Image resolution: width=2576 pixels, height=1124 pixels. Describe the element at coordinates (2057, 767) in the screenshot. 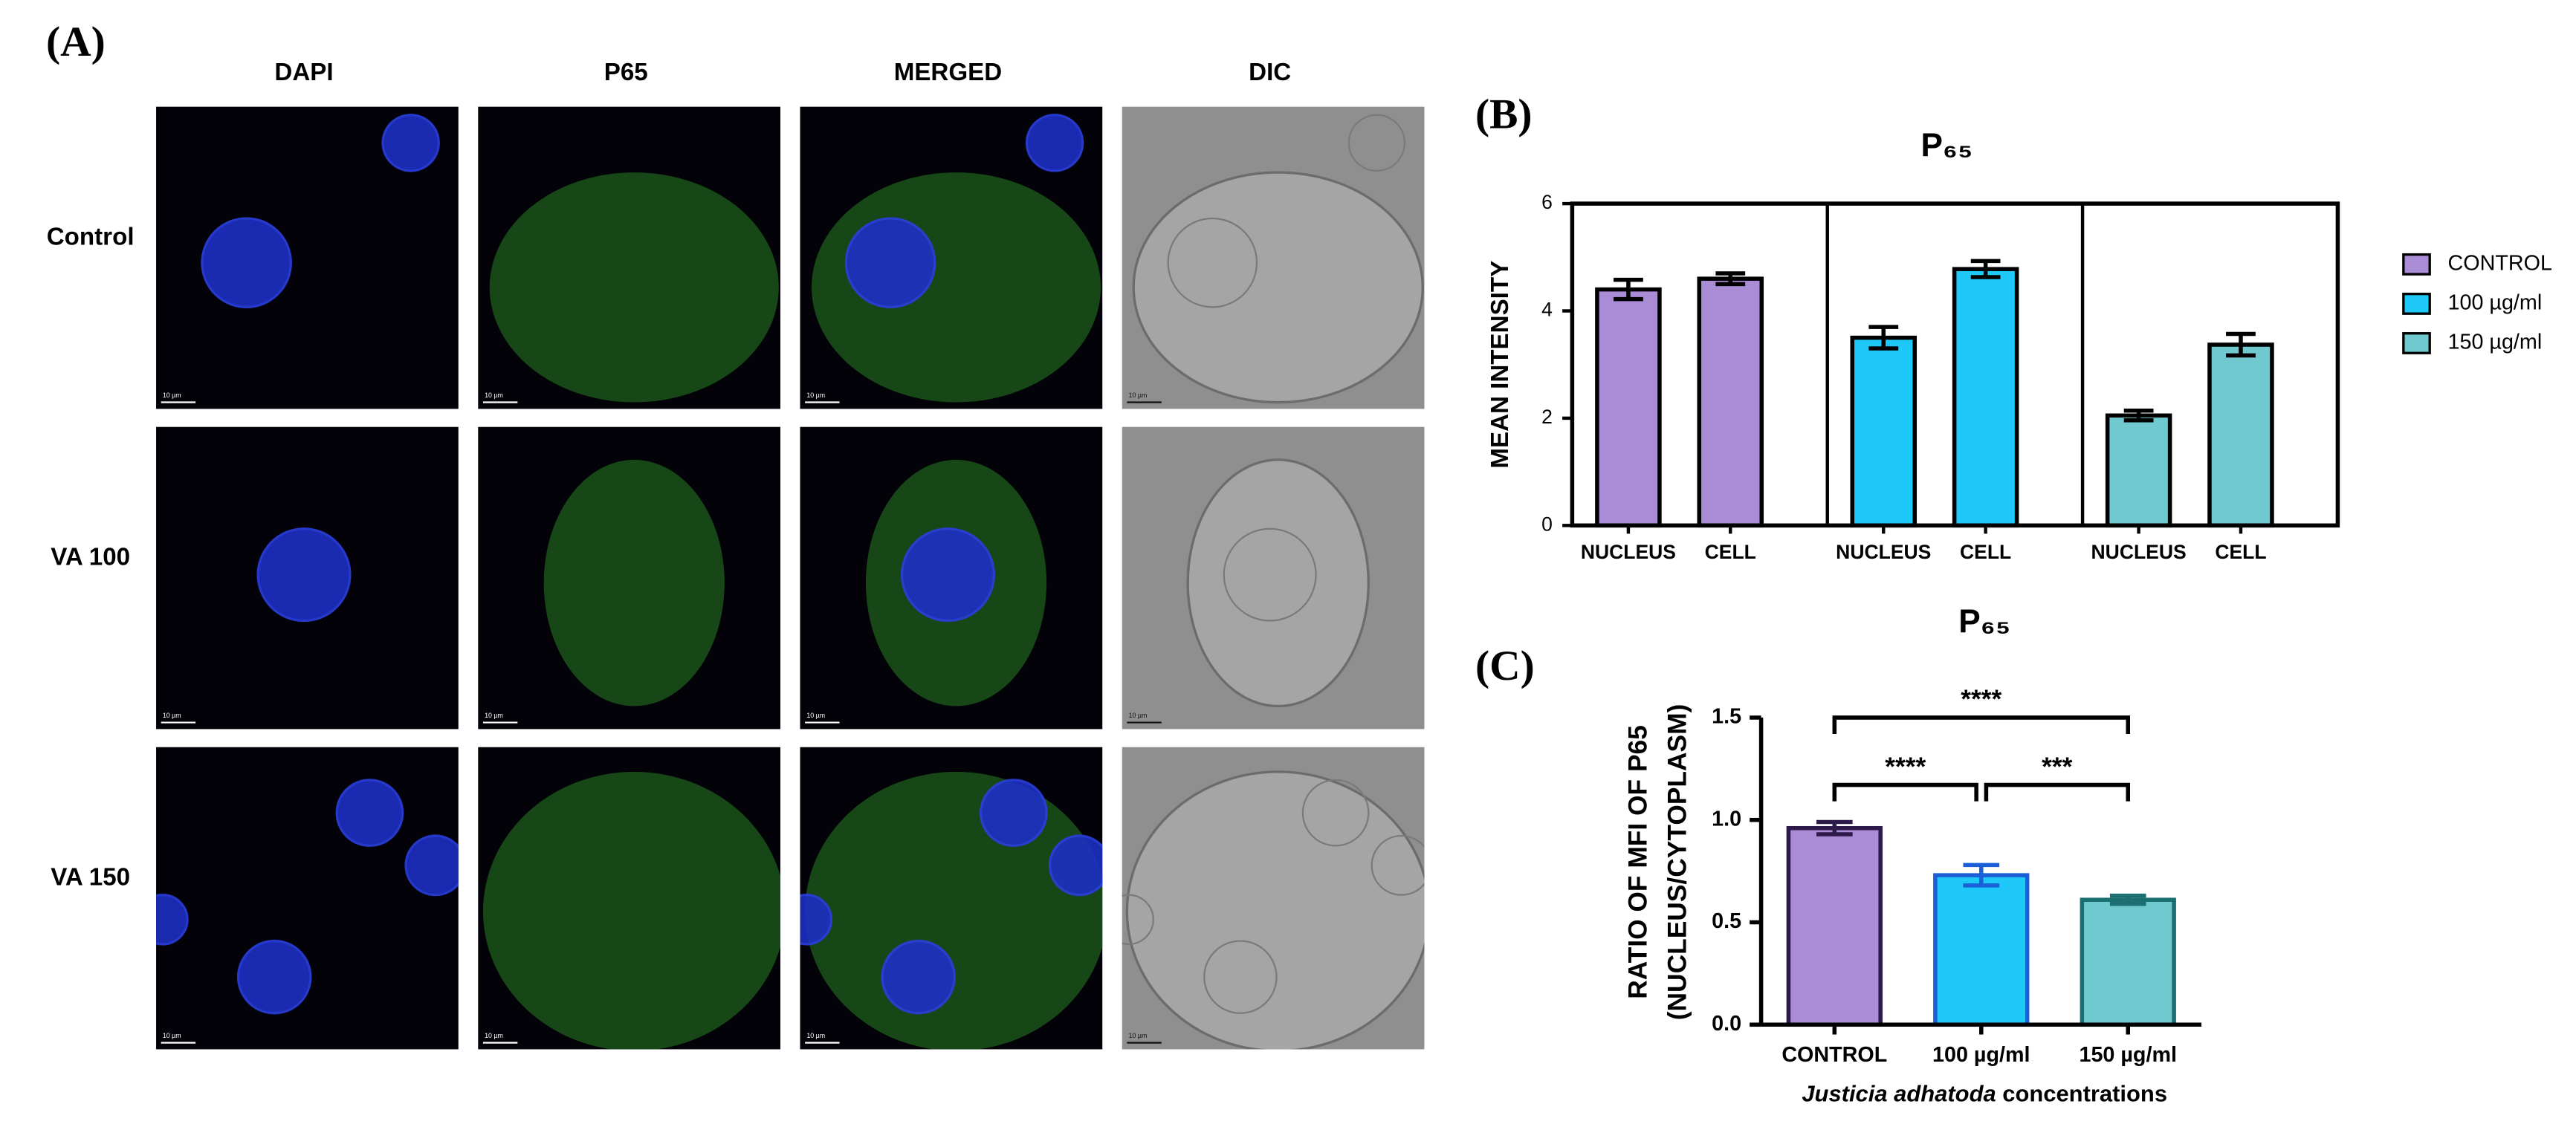

I see `significance-label: ***` at that location.